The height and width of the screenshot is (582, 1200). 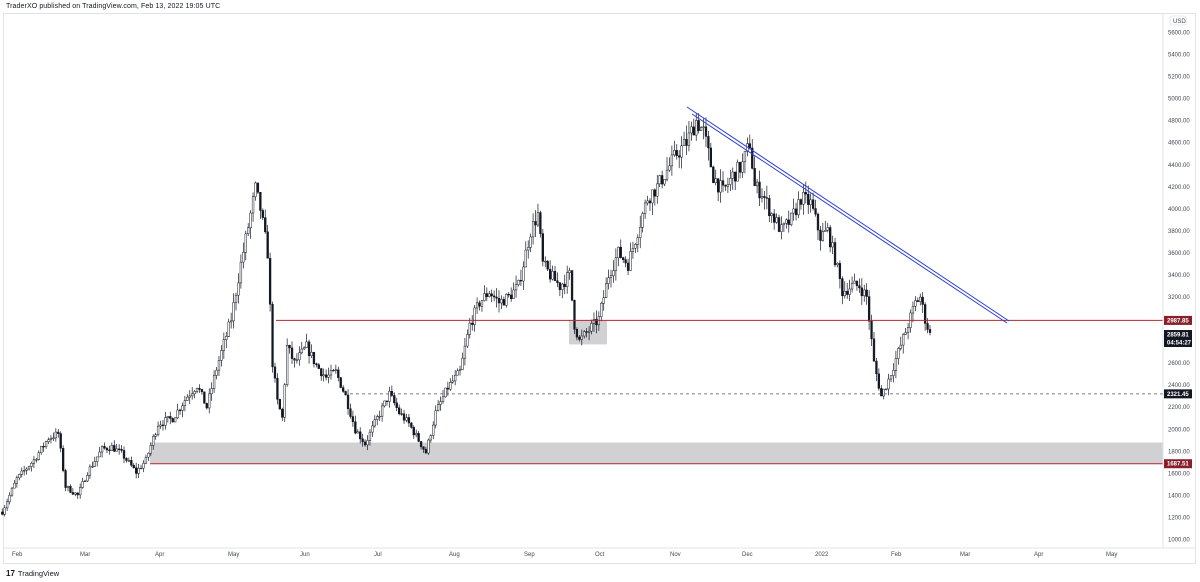 I want to click on price-tick-label: 5600.00, so click(x=1179, y=34).